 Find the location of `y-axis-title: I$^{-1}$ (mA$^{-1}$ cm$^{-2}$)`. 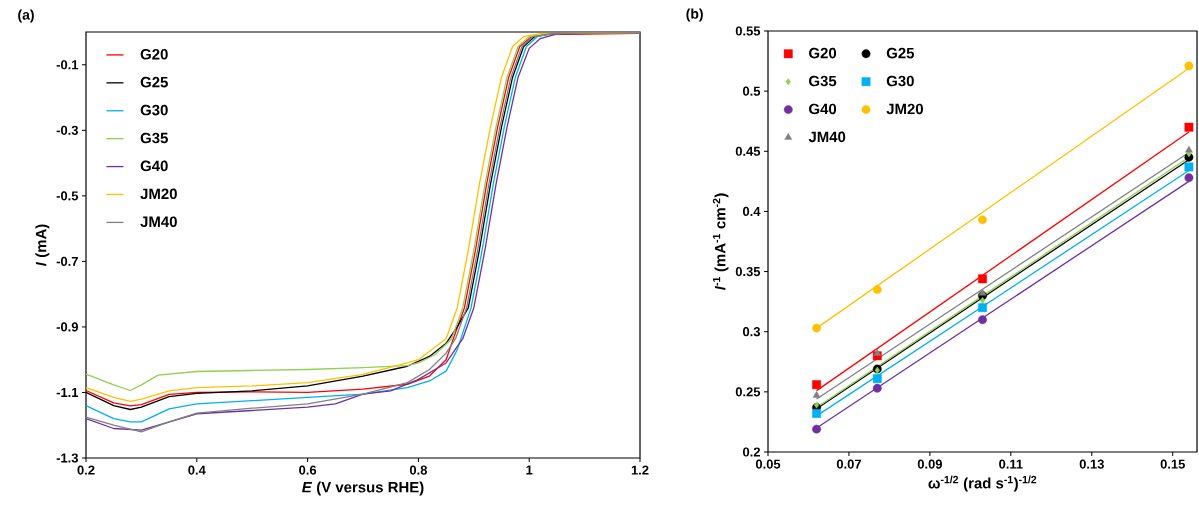

y-axis-title: I$^{-1}$ (mA$^{-1}$ cm$^{-2}$) is located at coordinates (720, 242).